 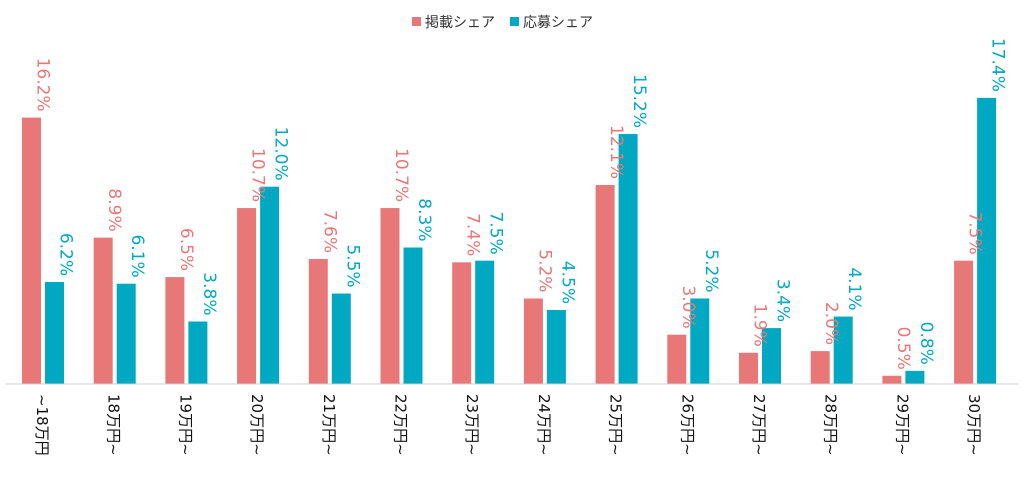 What do you see at coordinates (502, 23) in the screenshot?
I see `legend: 掲載シェア 応募シェア` at bounding box center [502, 23].